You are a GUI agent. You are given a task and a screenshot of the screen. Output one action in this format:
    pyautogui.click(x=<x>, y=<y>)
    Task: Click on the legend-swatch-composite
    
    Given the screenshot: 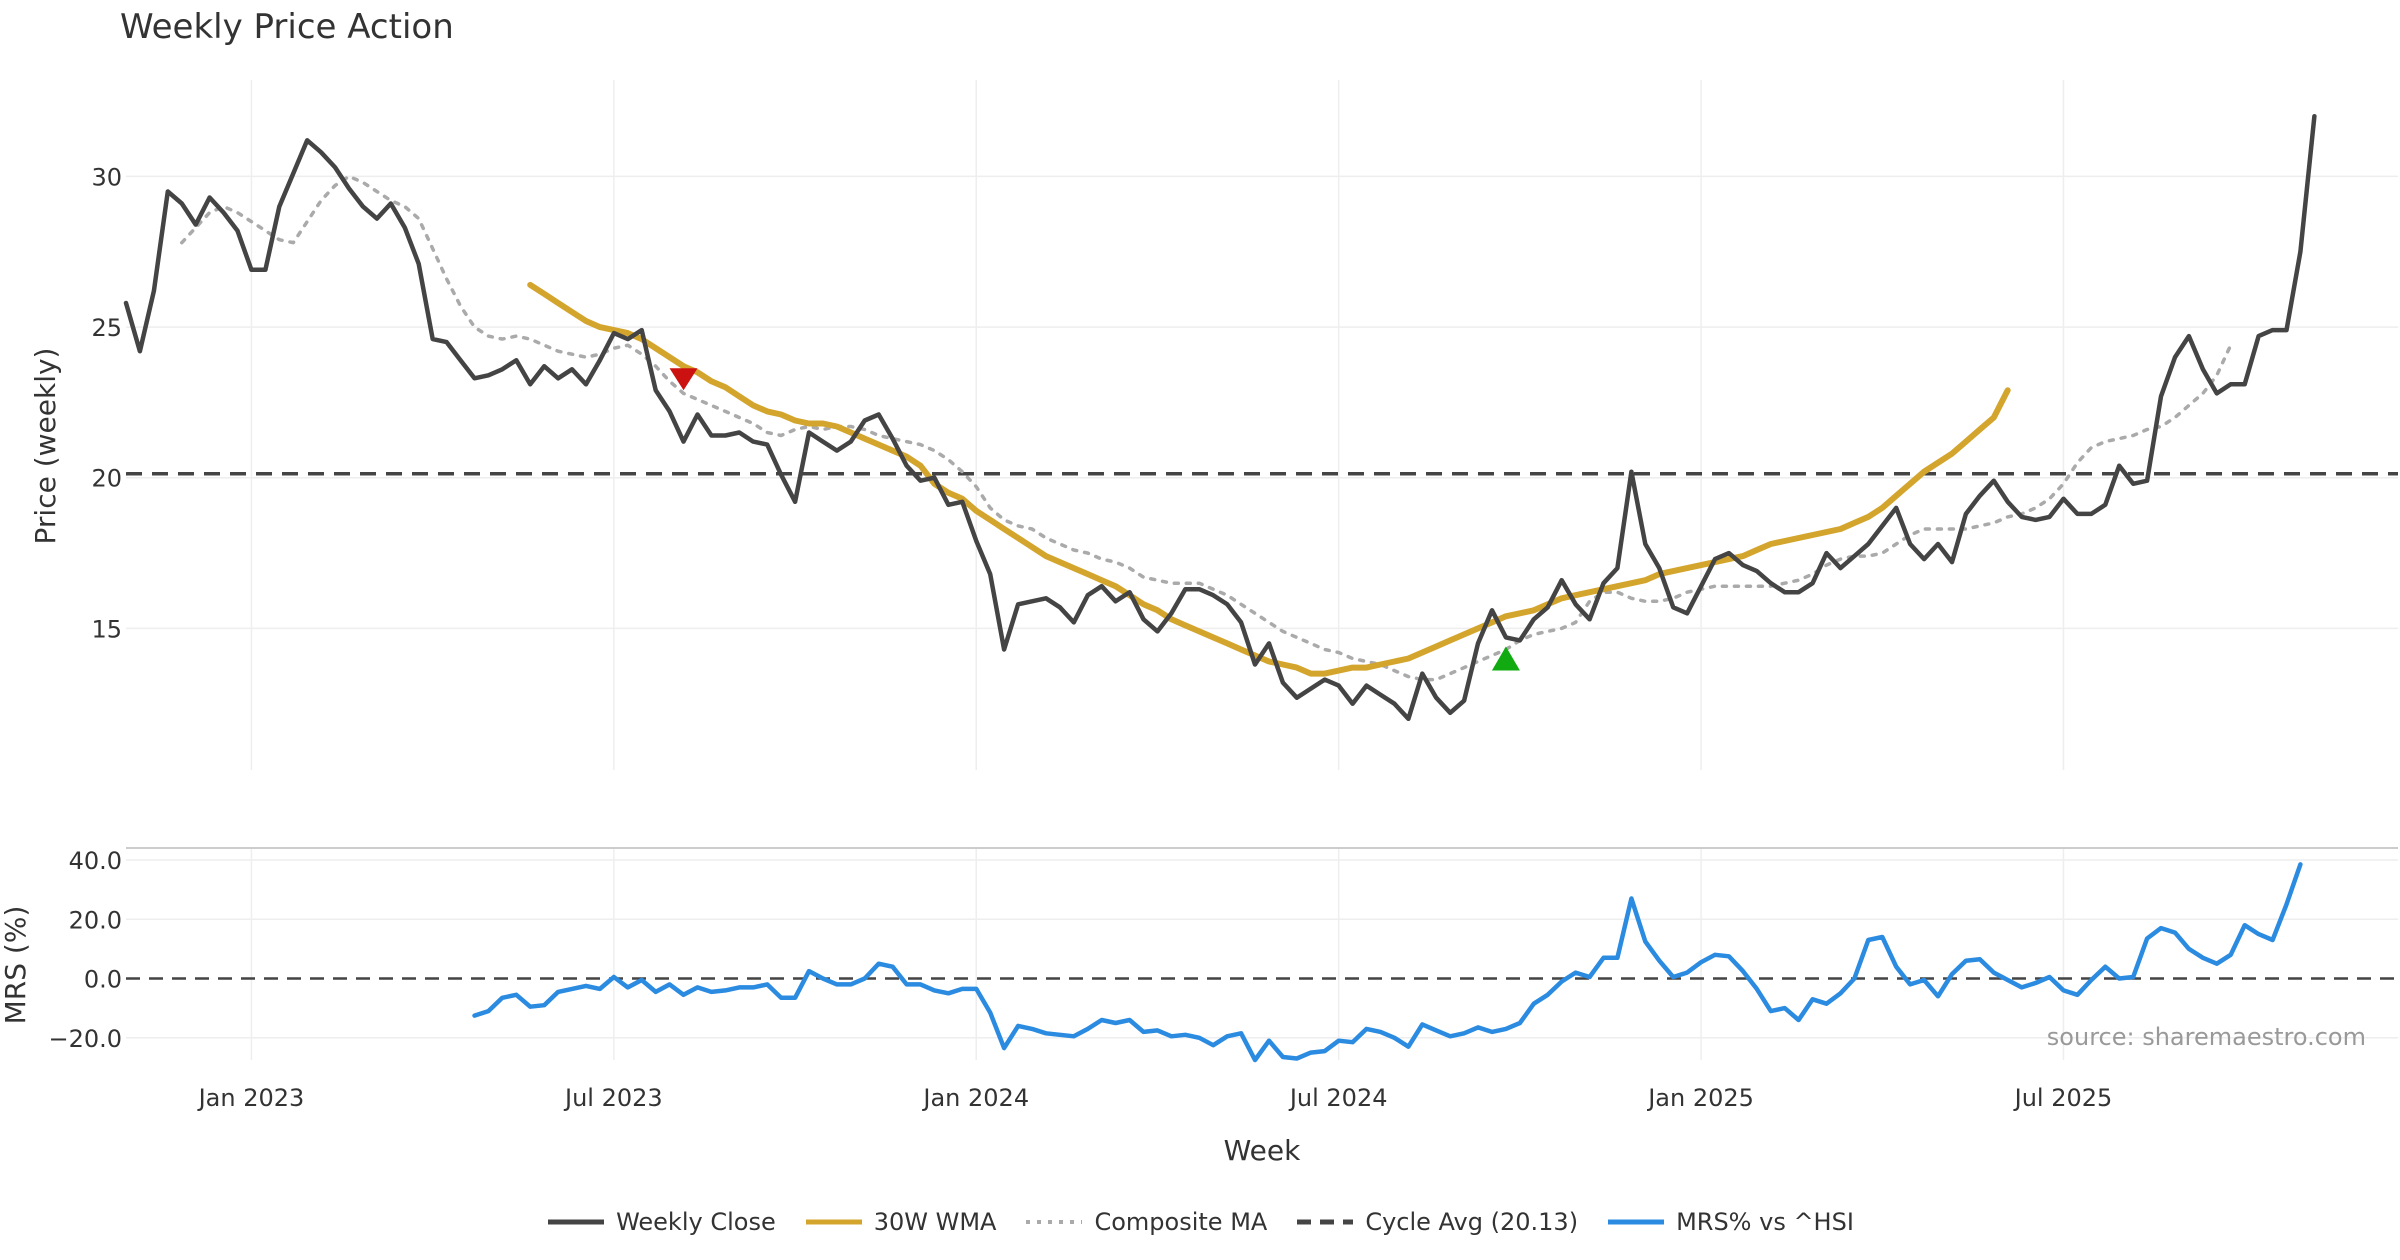 What is the action you would take?
    pyautogui.click(x=1054, y=1222)
    